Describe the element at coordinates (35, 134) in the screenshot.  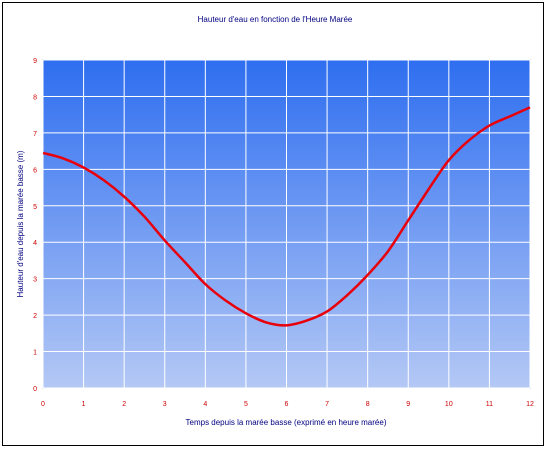
I see `y-tick-label: 7` at that location.